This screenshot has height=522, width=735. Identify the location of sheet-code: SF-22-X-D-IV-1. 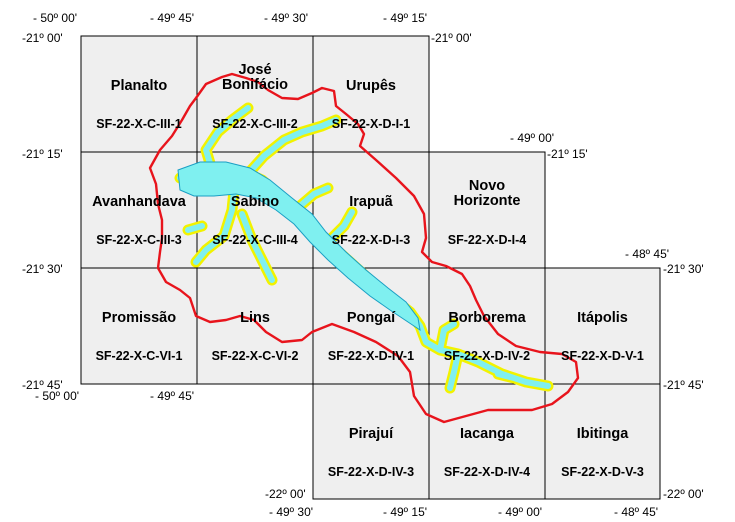
(371, 356).